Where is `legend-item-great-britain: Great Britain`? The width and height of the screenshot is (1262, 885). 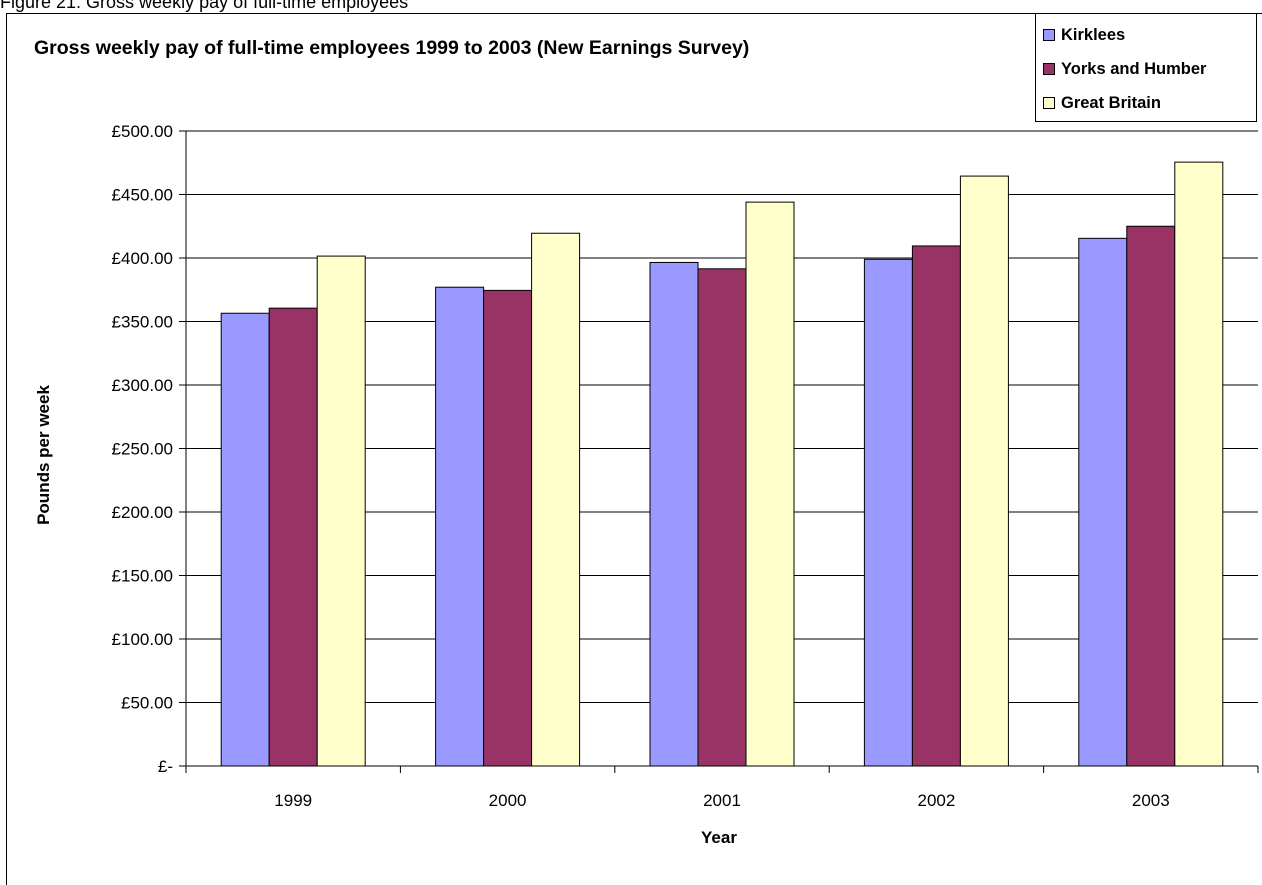
legend-item-great-britain: Great Britain is located at coordinates (1102, 103).